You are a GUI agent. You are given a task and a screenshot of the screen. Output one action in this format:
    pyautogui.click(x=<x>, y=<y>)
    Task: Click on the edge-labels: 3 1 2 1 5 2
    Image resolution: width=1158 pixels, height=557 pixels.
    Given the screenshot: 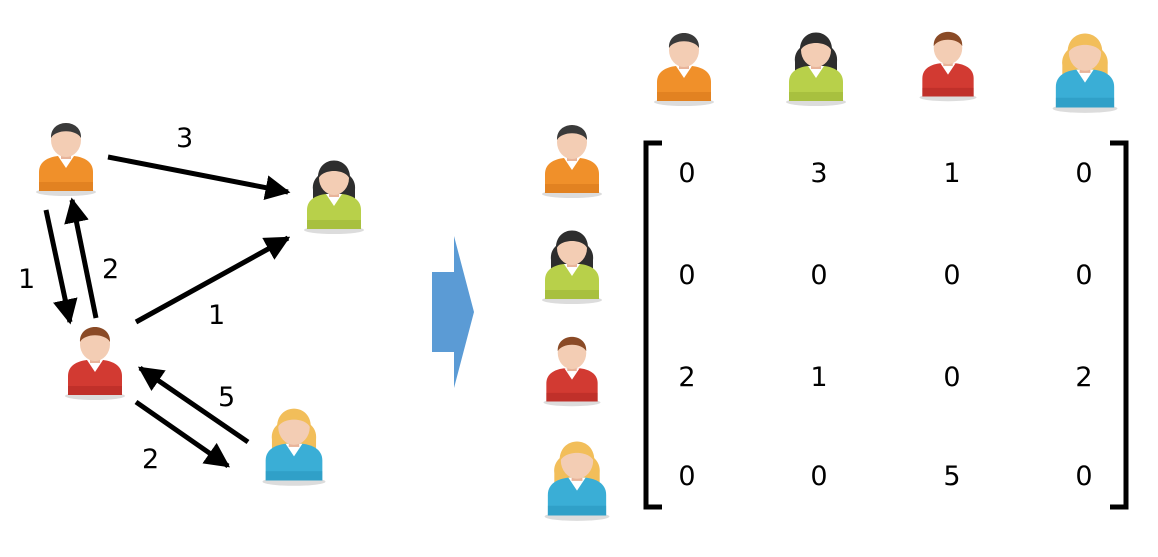 What is the action you would take?
    pyautogui.click(x=126, y=299)
    